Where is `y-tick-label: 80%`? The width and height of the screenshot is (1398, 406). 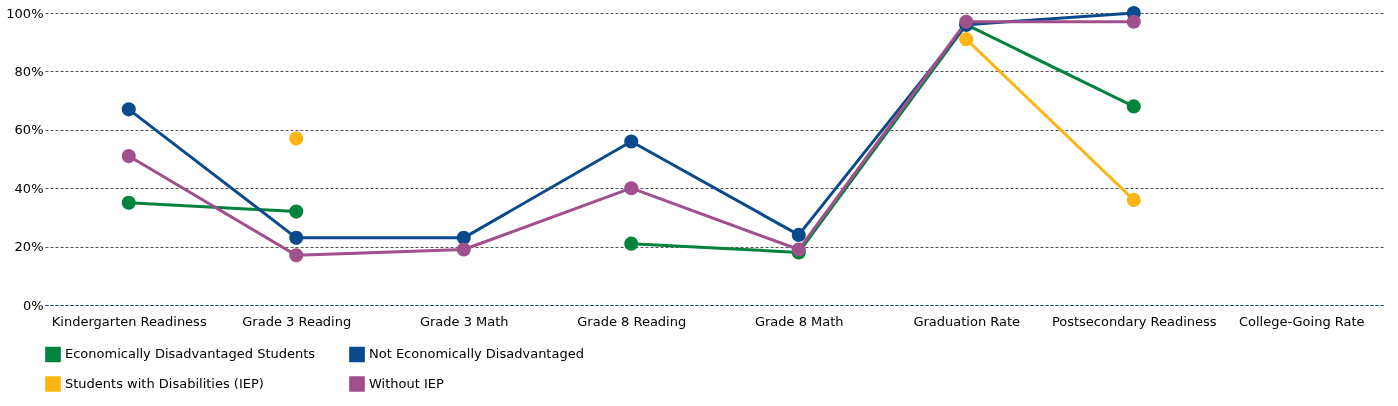 y-tick-label: 80% is located at coordinates (29, 71).